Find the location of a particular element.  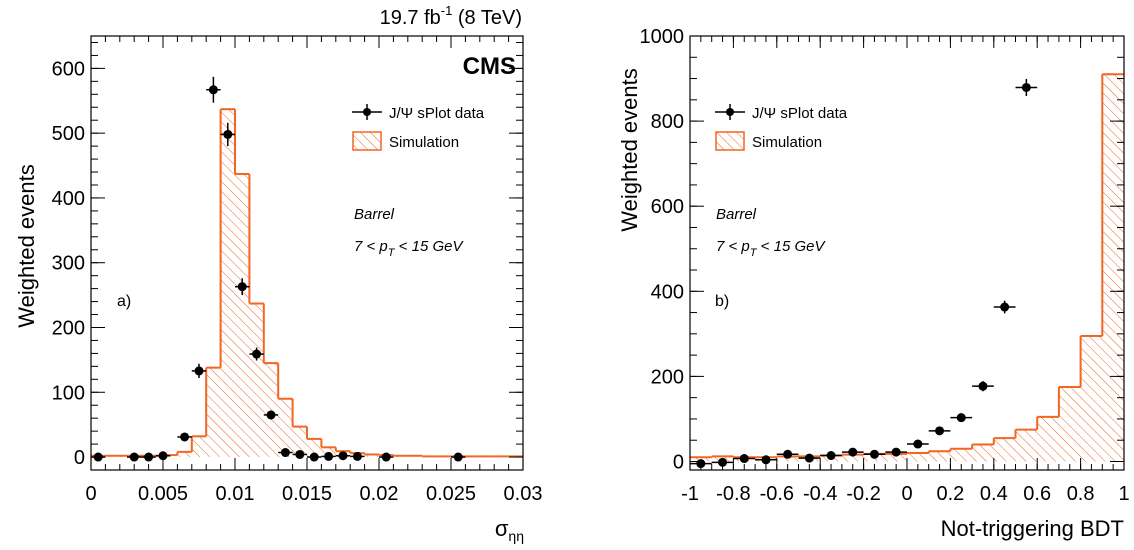

panel-b-x-tick-label: 0.2 is located at coordinates (950, 494).